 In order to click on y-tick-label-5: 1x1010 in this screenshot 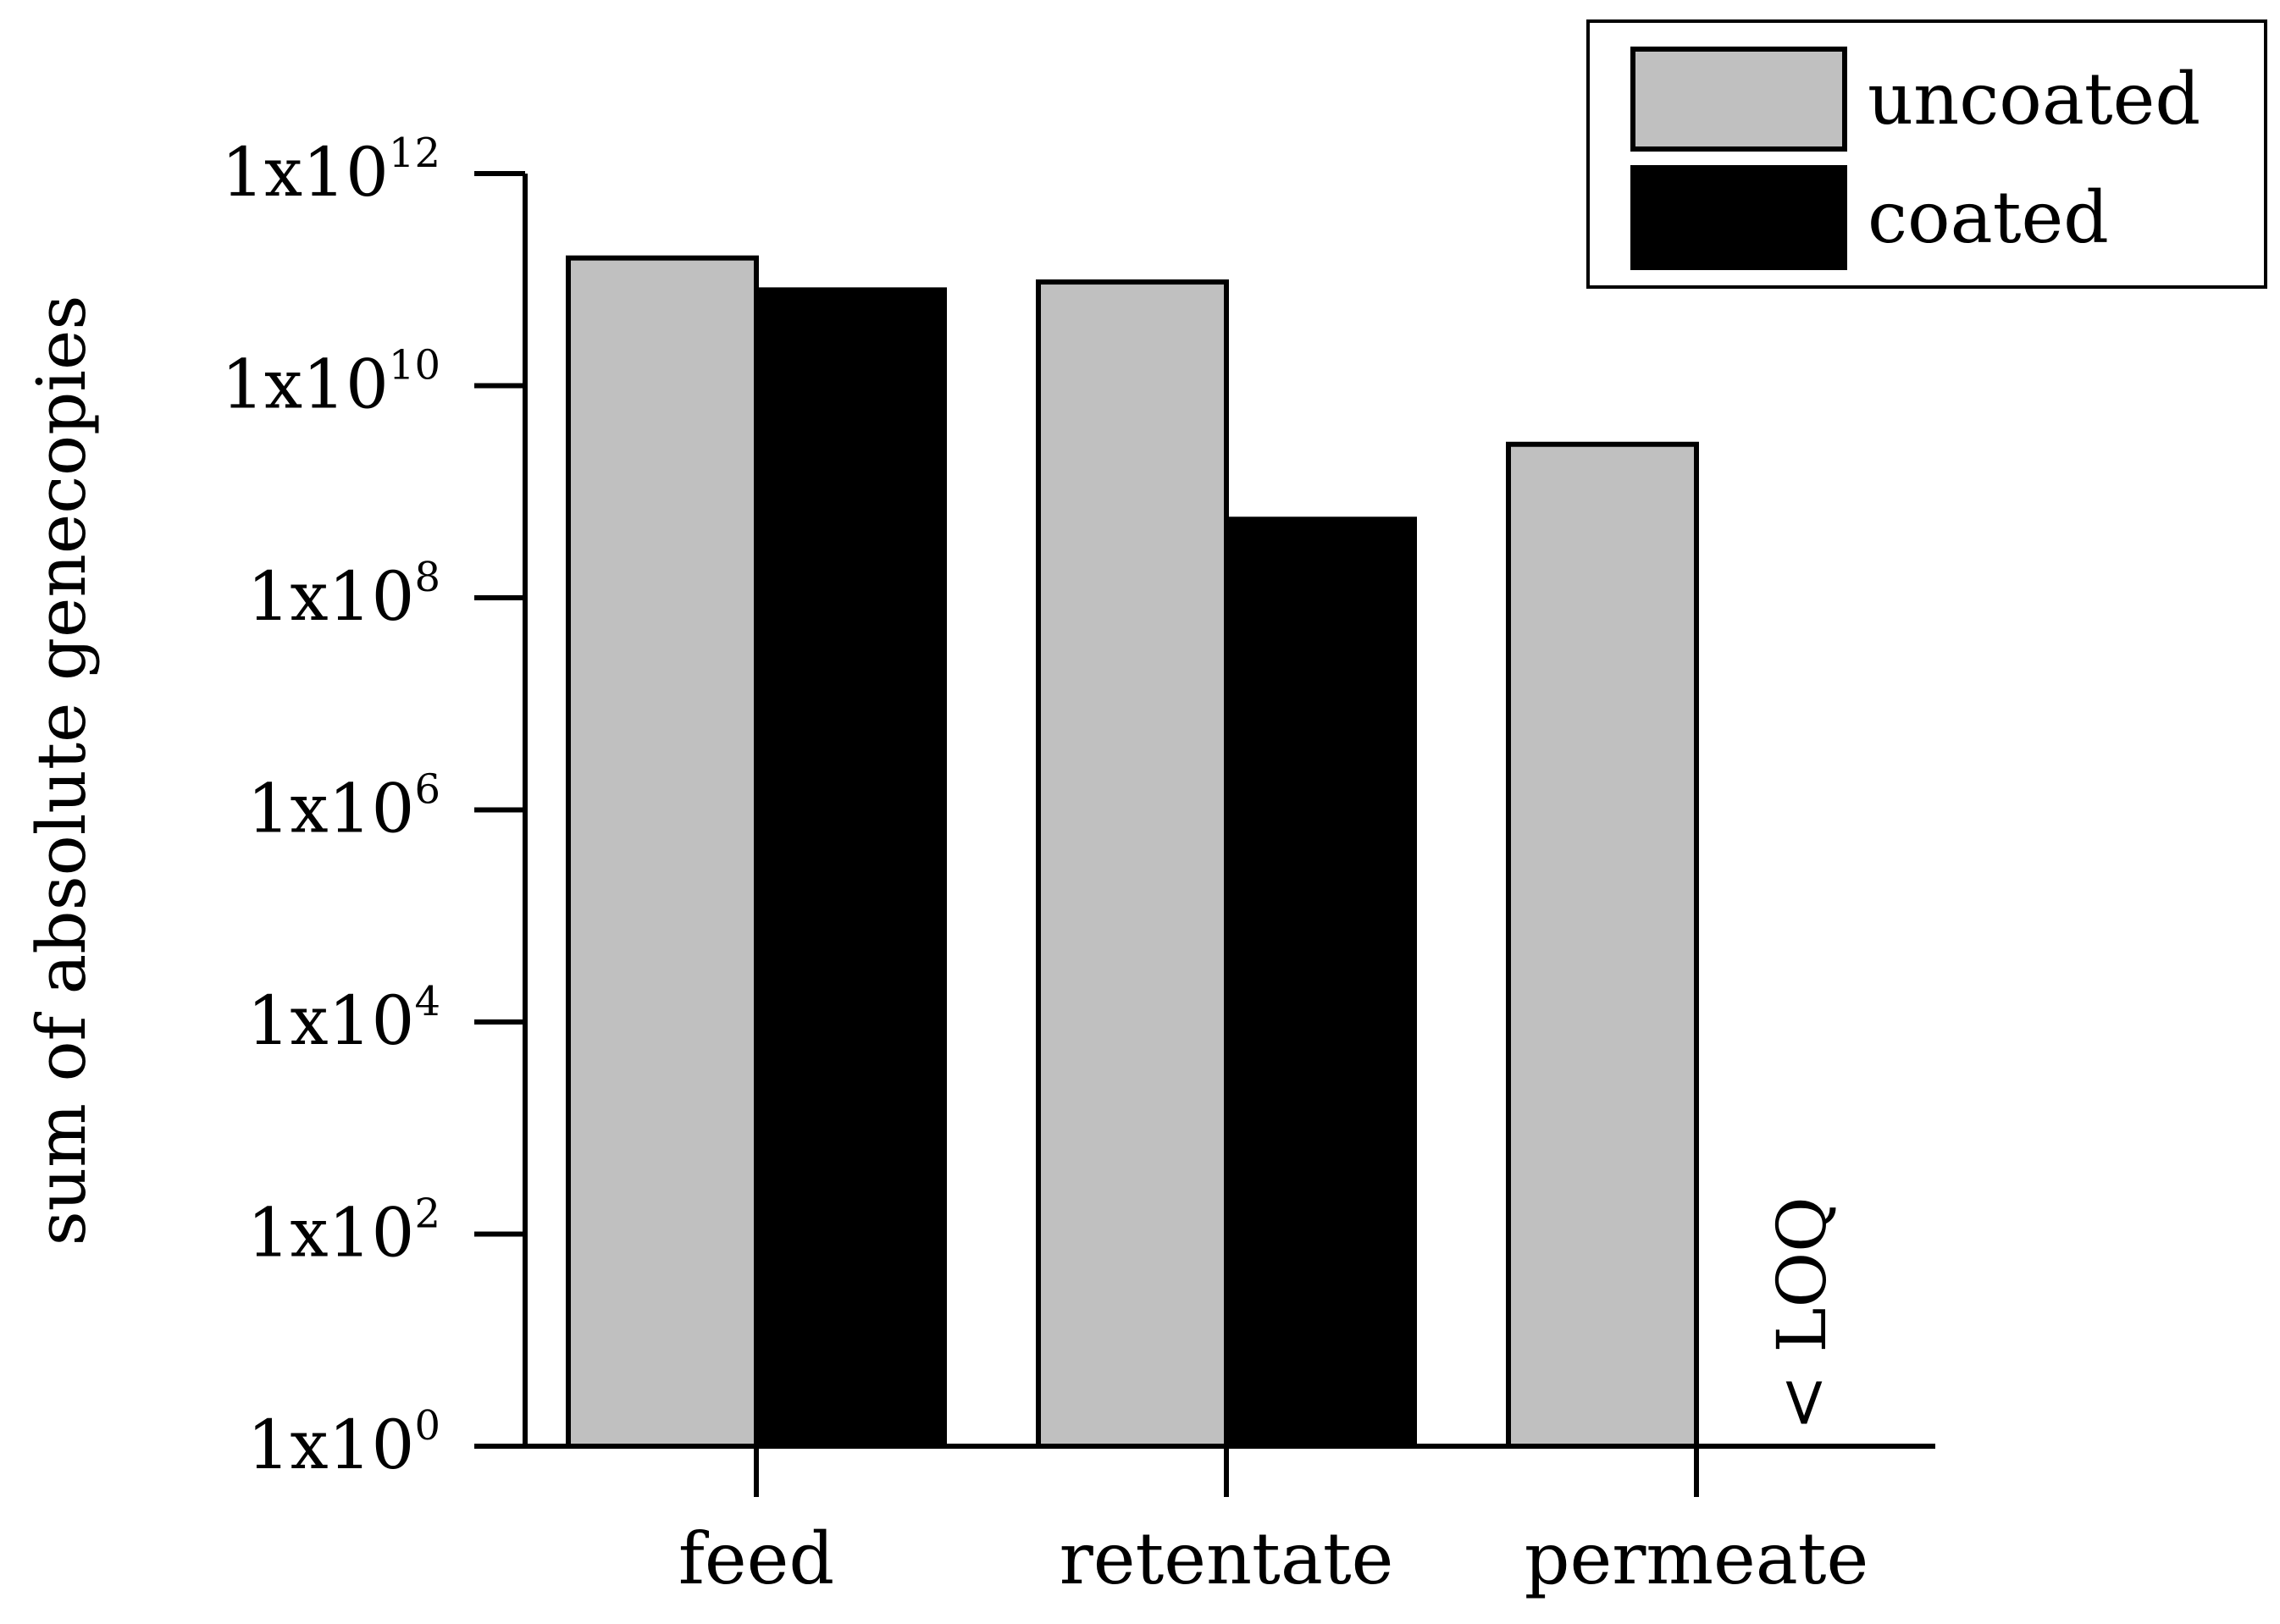, I will do `click(330, 383)`.